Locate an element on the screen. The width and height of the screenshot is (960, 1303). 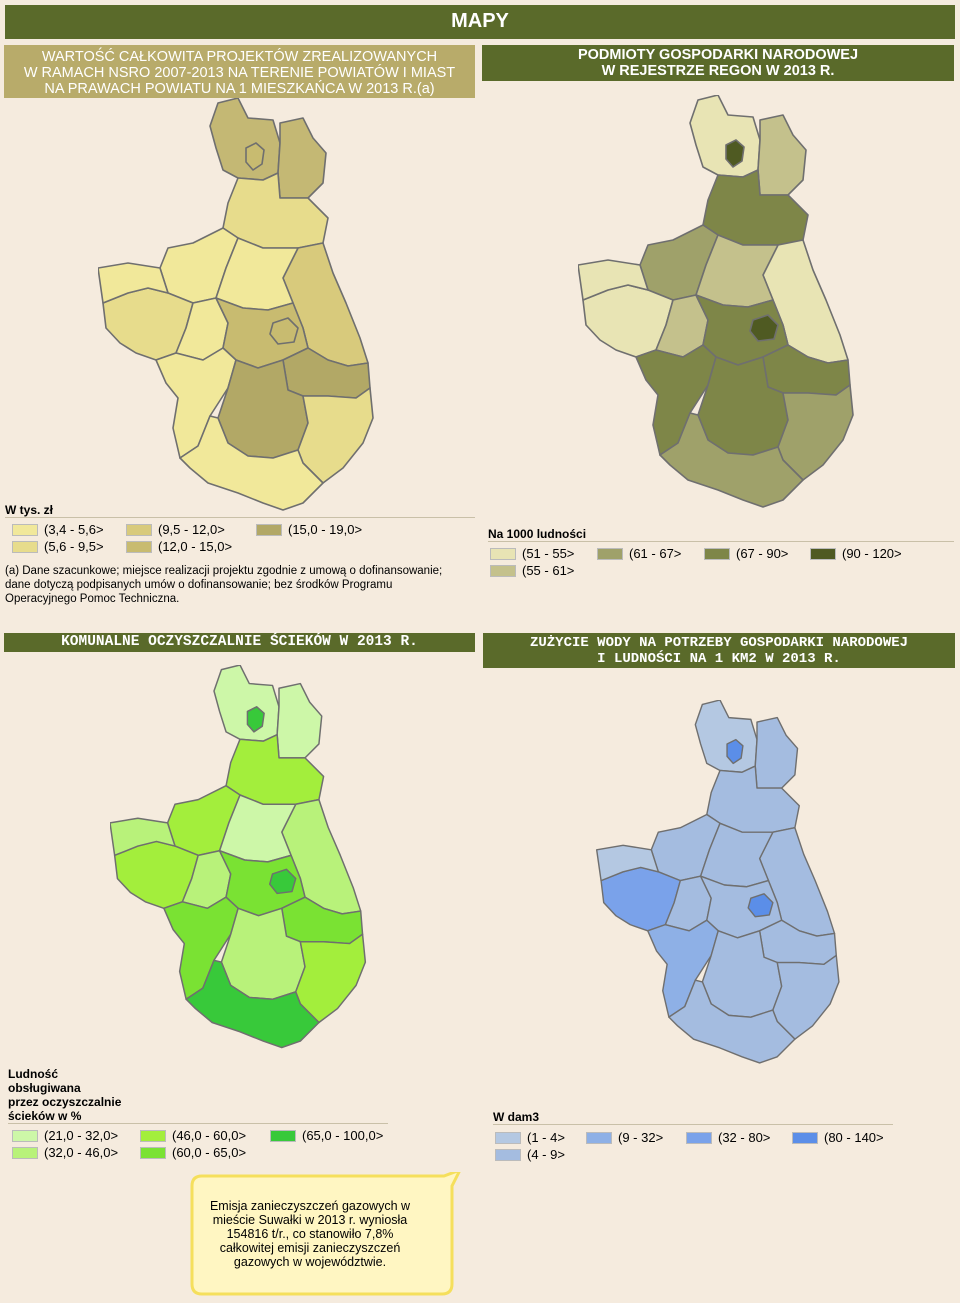
callout-line: 154816 t/r., co stanowiło 7,8% is located at coordinates (310, 1234).